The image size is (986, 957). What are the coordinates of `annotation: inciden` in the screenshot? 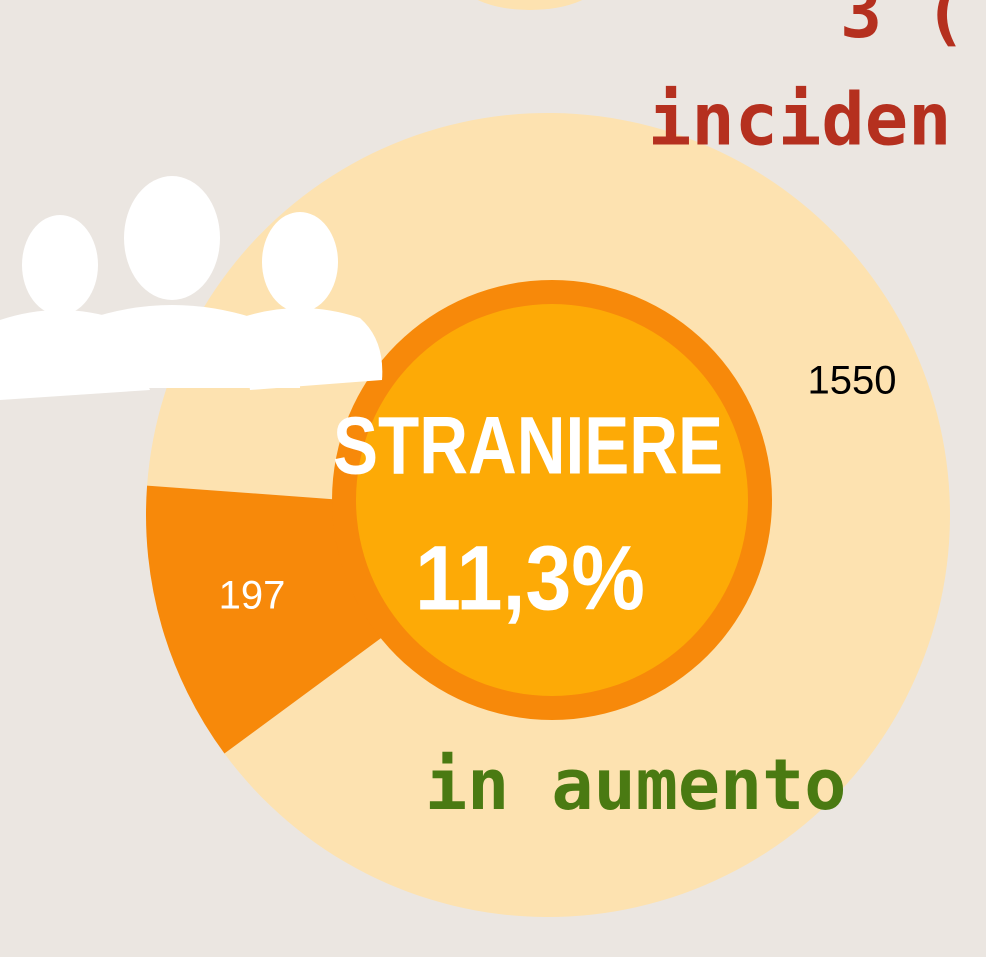 It's located at (799, 120).